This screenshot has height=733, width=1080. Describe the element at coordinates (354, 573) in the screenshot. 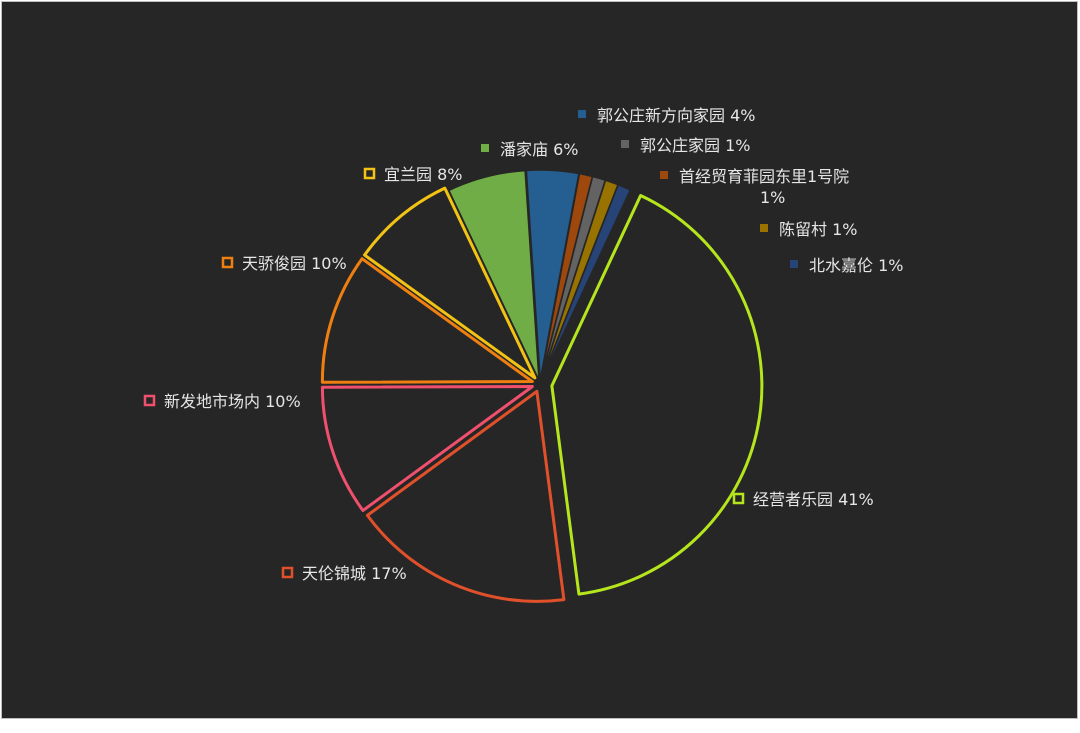

I see `data-label-2: 天伦锦城 17%` at that location.